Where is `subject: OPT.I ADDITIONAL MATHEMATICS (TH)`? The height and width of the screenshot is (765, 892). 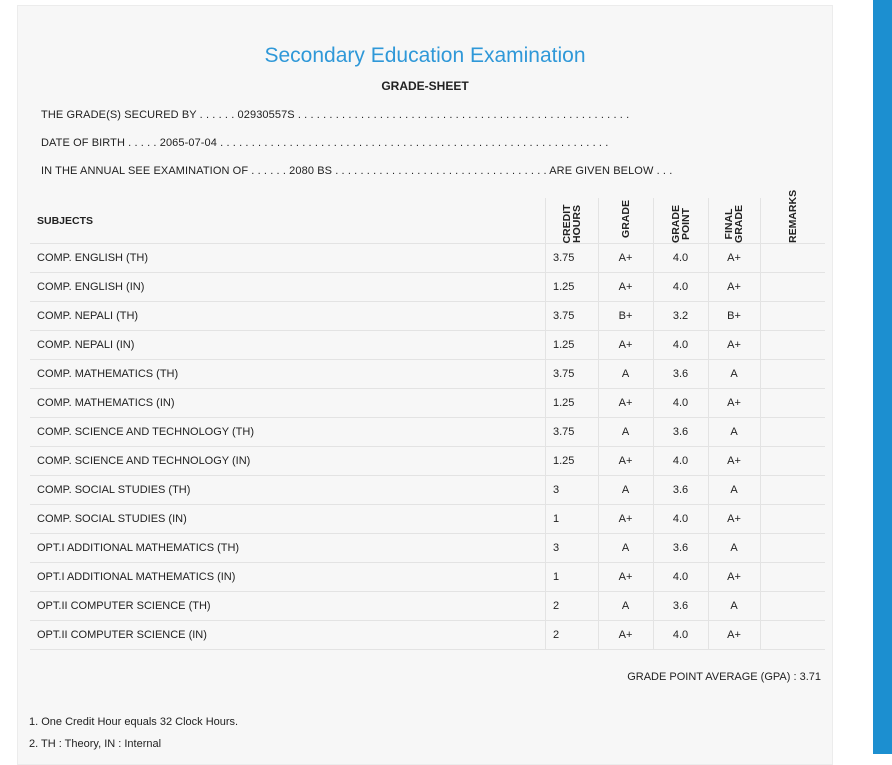
subject: OPT.I ADDITIONAL MATHEMATICS (TH) is located at coordinates (138, 548).